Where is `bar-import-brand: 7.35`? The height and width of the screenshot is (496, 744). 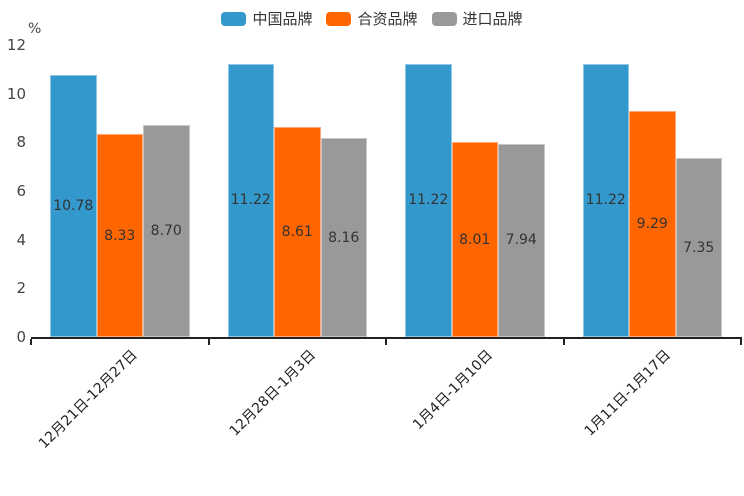
bar-import-brand: 7.35 is located at coordinates (698, 247).